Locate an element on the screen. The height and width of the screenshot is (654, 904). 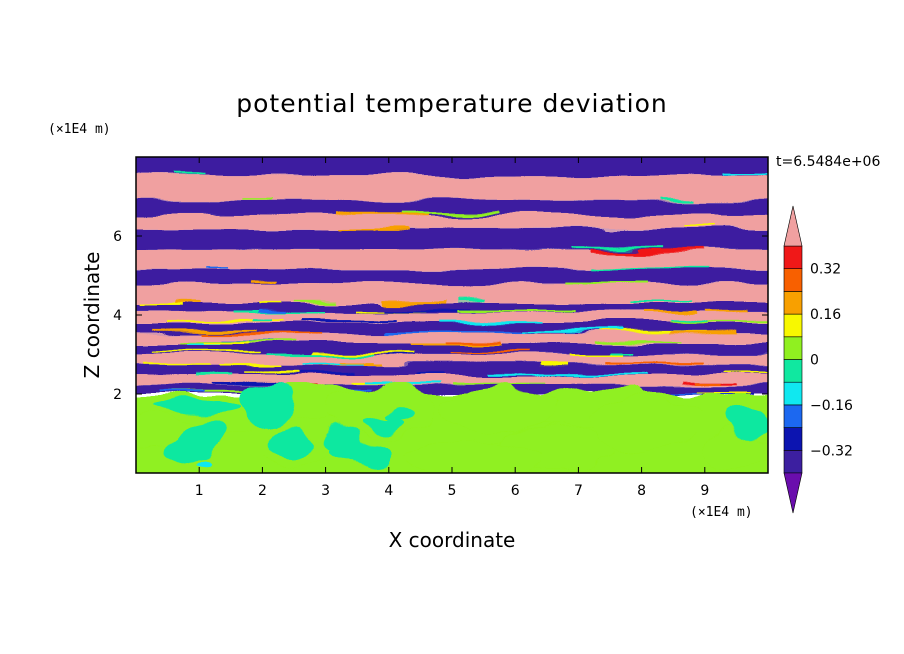
y-tick-label: 6 is located at coordinates (117, 237).